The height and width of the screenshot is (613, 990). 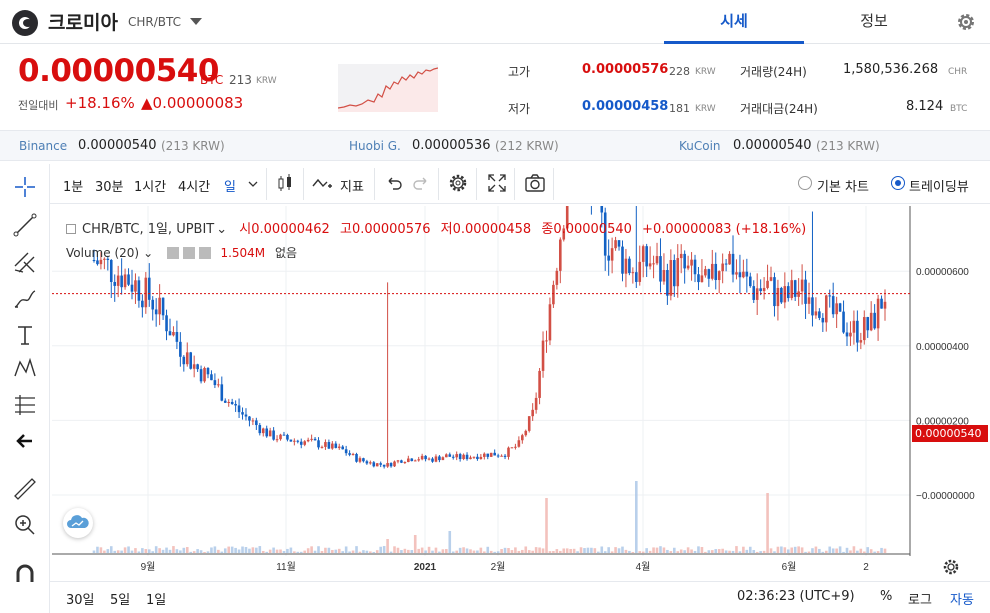 I want to click on indicator-icon, so click(x=322, y=183).